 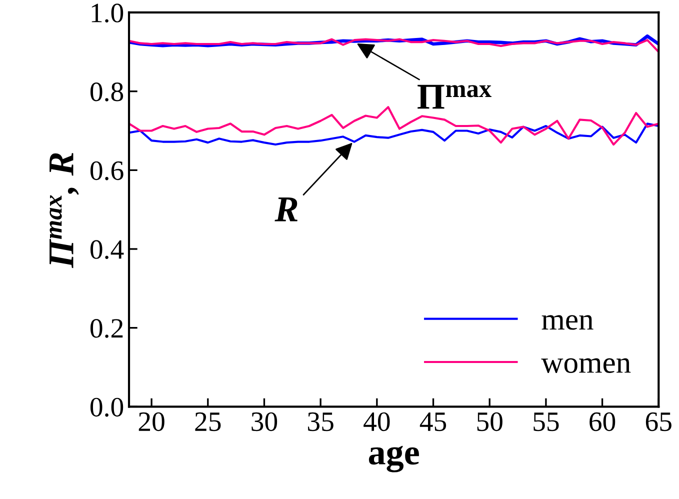 What do you see at coordinates (108, 13) in the screenshot?
I see `y-tick-label: 1.0` at bounding box center [108, 13].